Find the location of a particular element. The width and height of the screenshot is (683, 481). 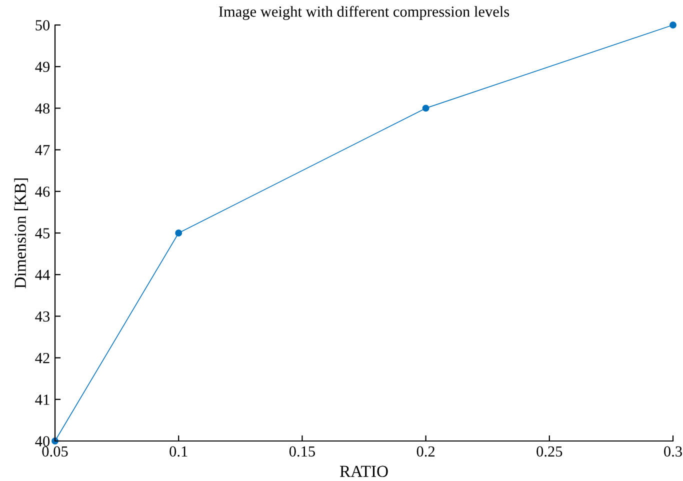

y-tick-label: 46 is located at coordinates (42, 191).